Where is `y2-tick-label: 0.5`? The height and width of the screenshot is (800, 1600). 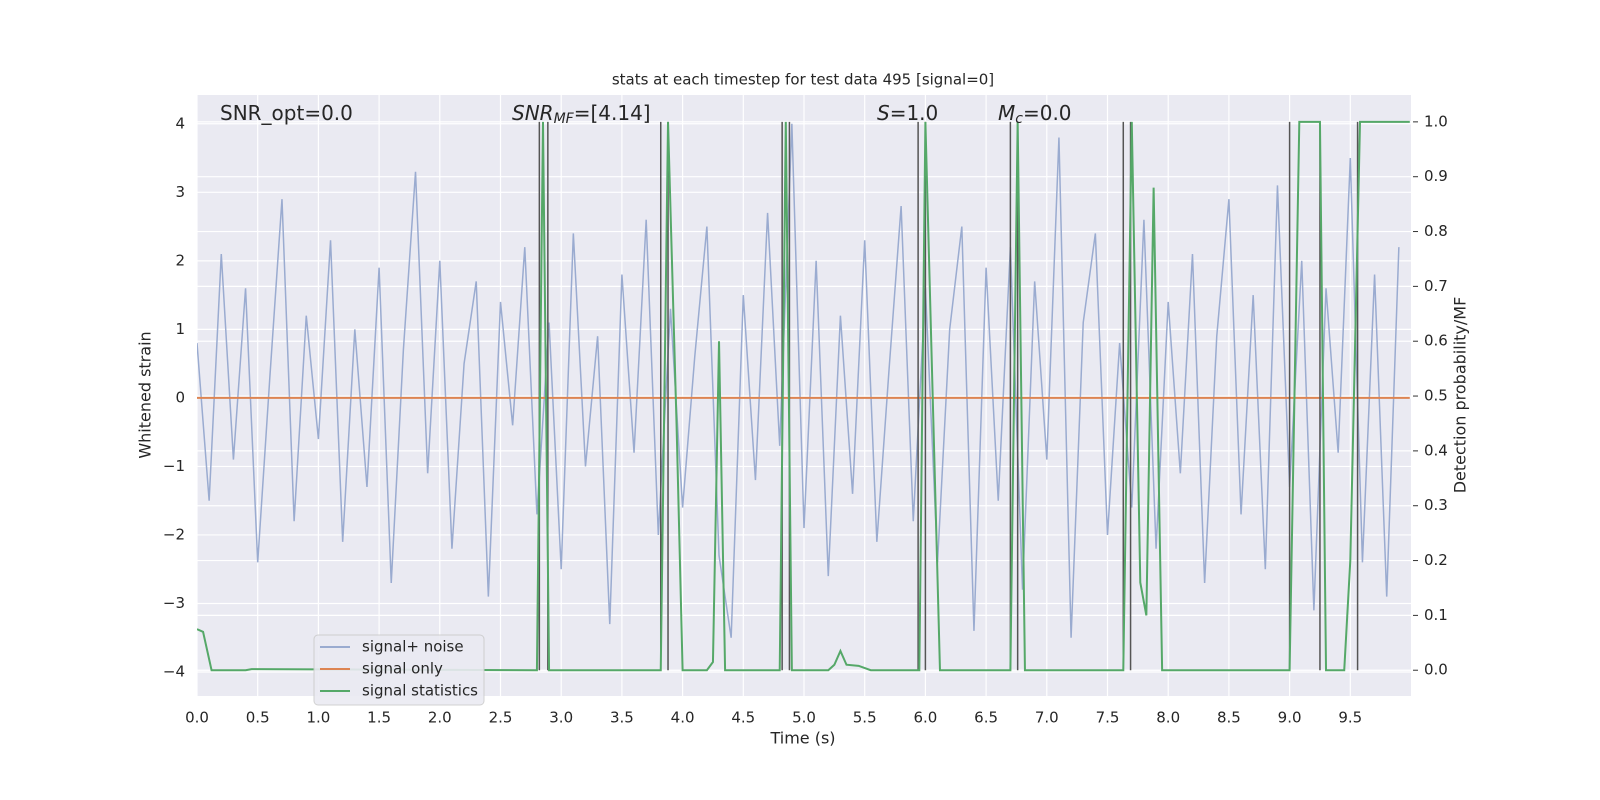 y2-tick-label: 0.5 is located at coordinates (1436, 396).